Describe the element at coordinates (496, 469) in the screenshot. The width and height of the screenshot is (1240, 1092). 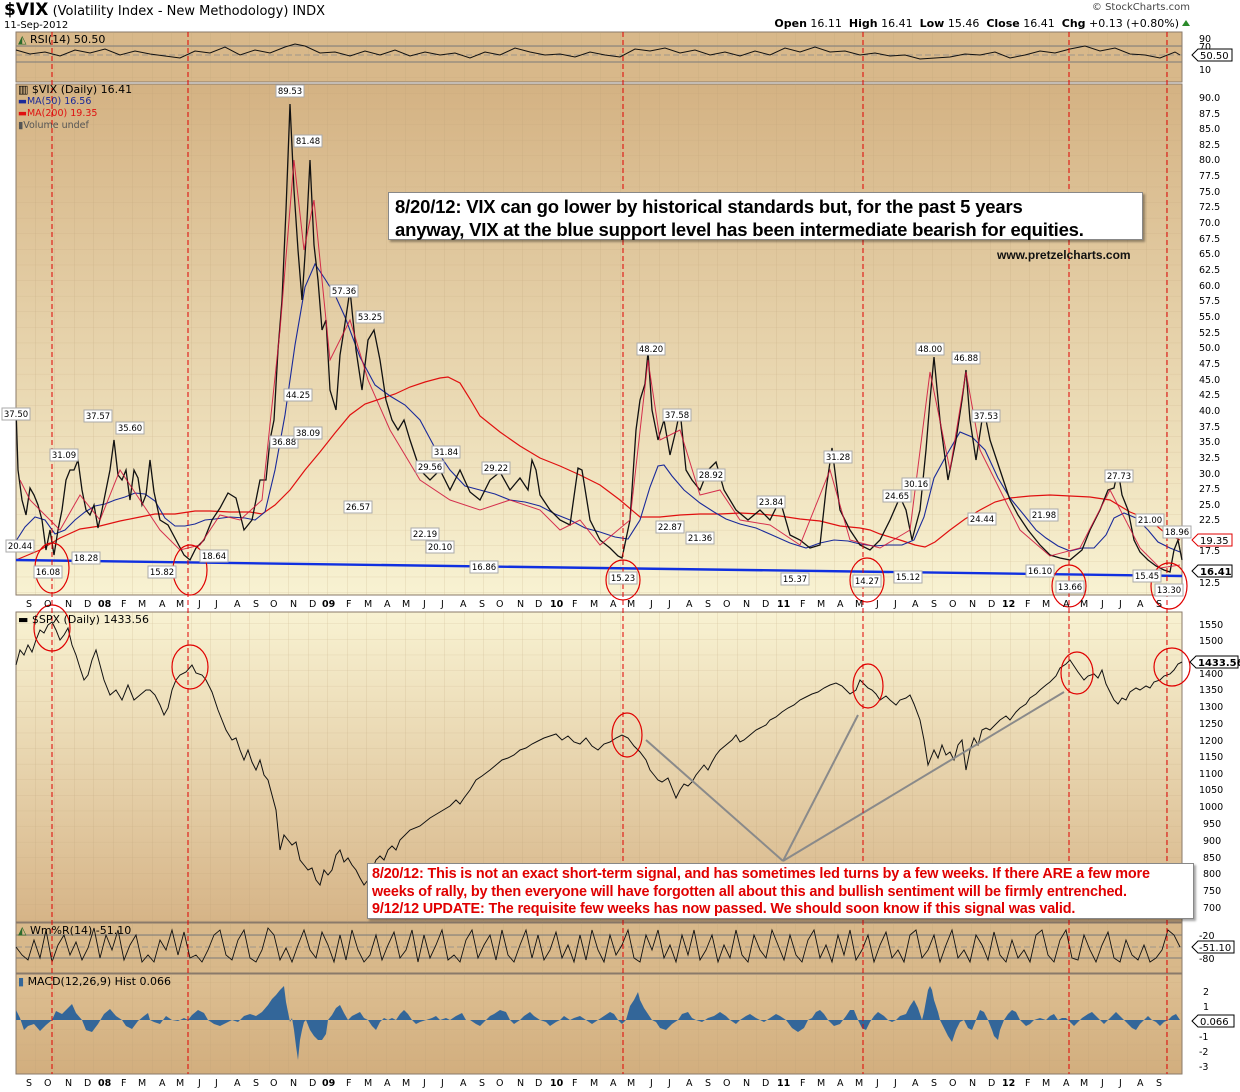
I see `svg-text: 29.22` at that location.